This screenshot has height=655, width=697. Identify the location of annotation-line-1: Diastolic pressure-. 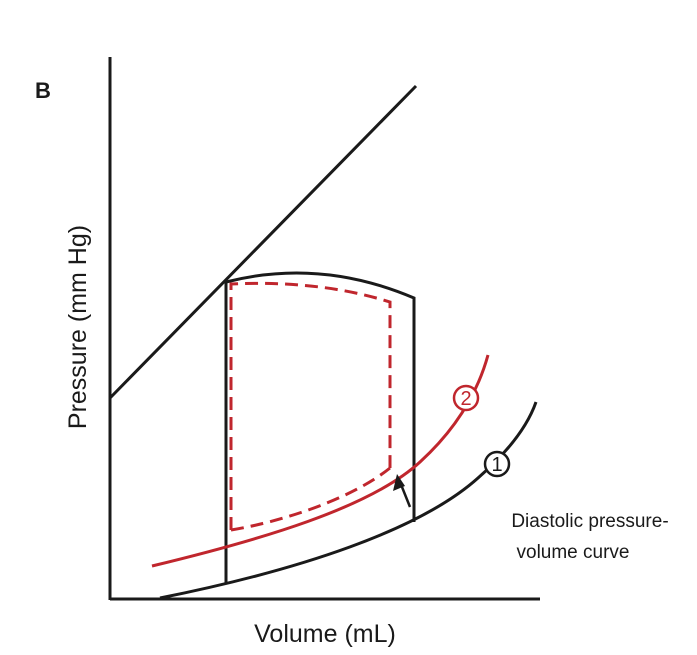
(589, 521).